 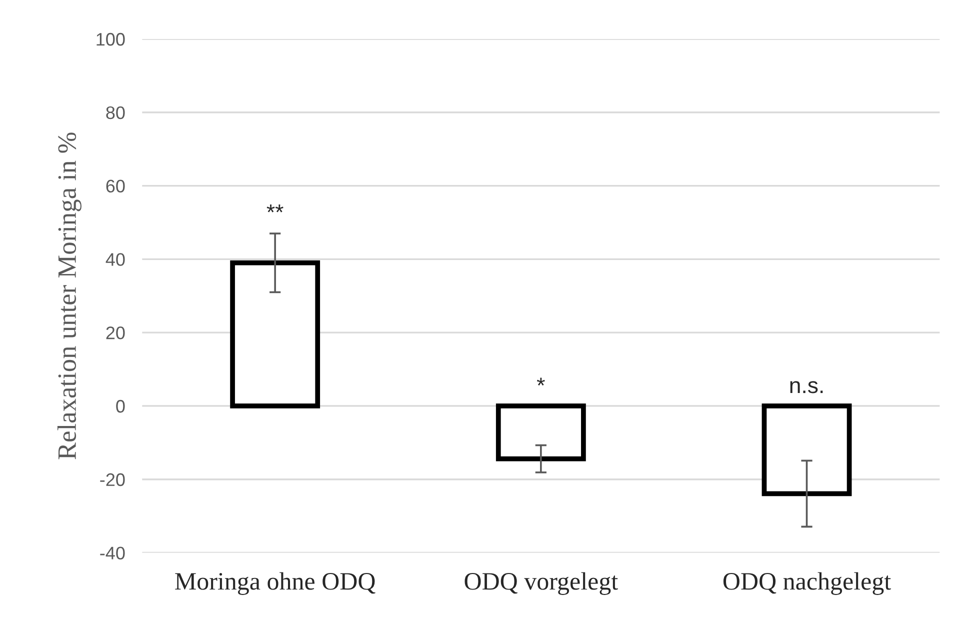 I want to click on annotation: n.s., so click(x=806, y=387).